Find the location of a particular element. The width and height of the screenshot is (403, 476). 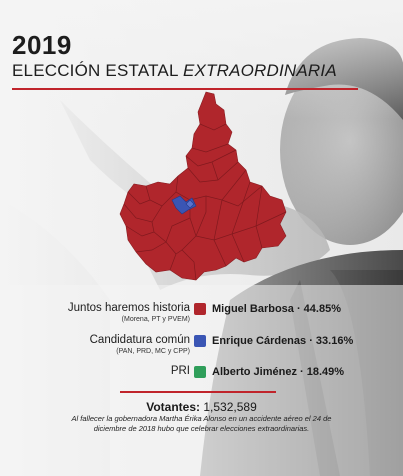

title-main: ELECCIÓN ESTATAL is located at coordinates (95, 70).